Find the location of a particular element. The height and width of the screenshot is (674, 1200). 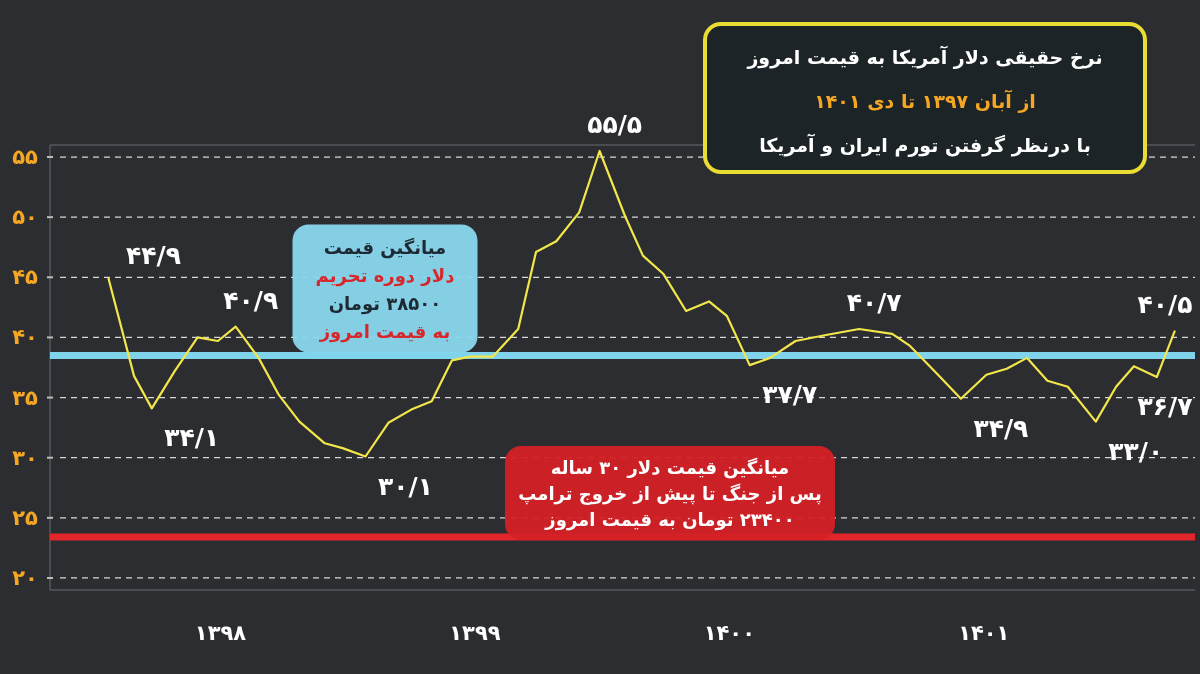

chart-subtitle: از آبان ۱۳۹۷ تا دی ۱۴۰۱ با درنظر گرفتن تورم ایران و آمریکا is located at coordinates (925, 123).